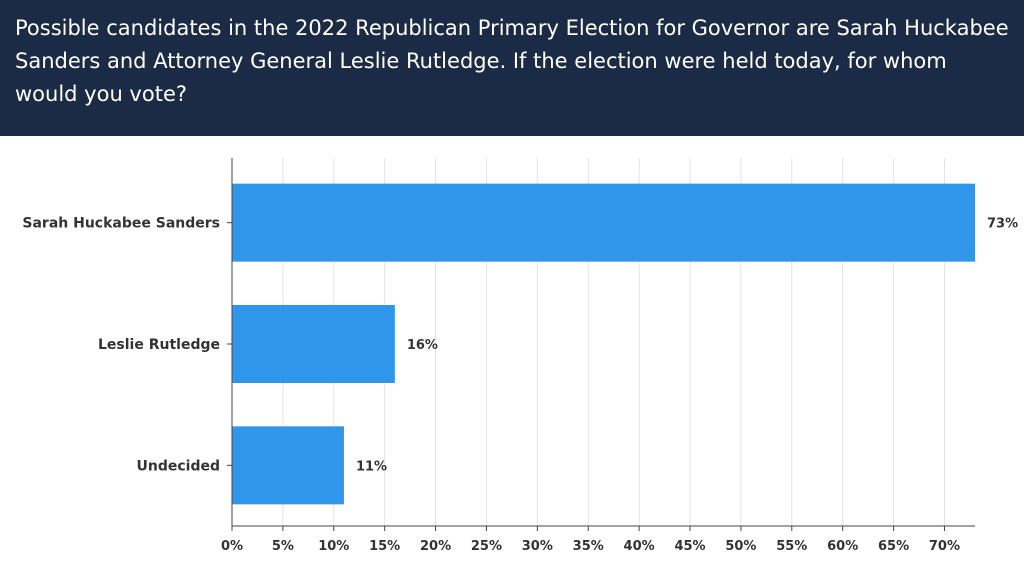 The height and width of the screenshot is (579, 1024). What do you see at coordinates (791, 546) in the screenshot?
I see `x-tick-label: 55%` at bounding box center [791, 546].